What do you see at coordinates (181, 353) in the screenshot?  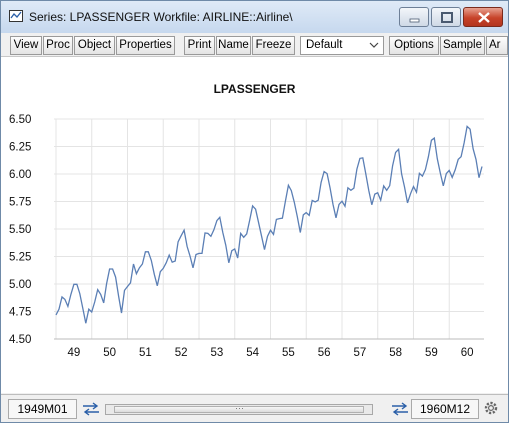 I see `x-tick-label: 52` at bounding box center [181, 353].